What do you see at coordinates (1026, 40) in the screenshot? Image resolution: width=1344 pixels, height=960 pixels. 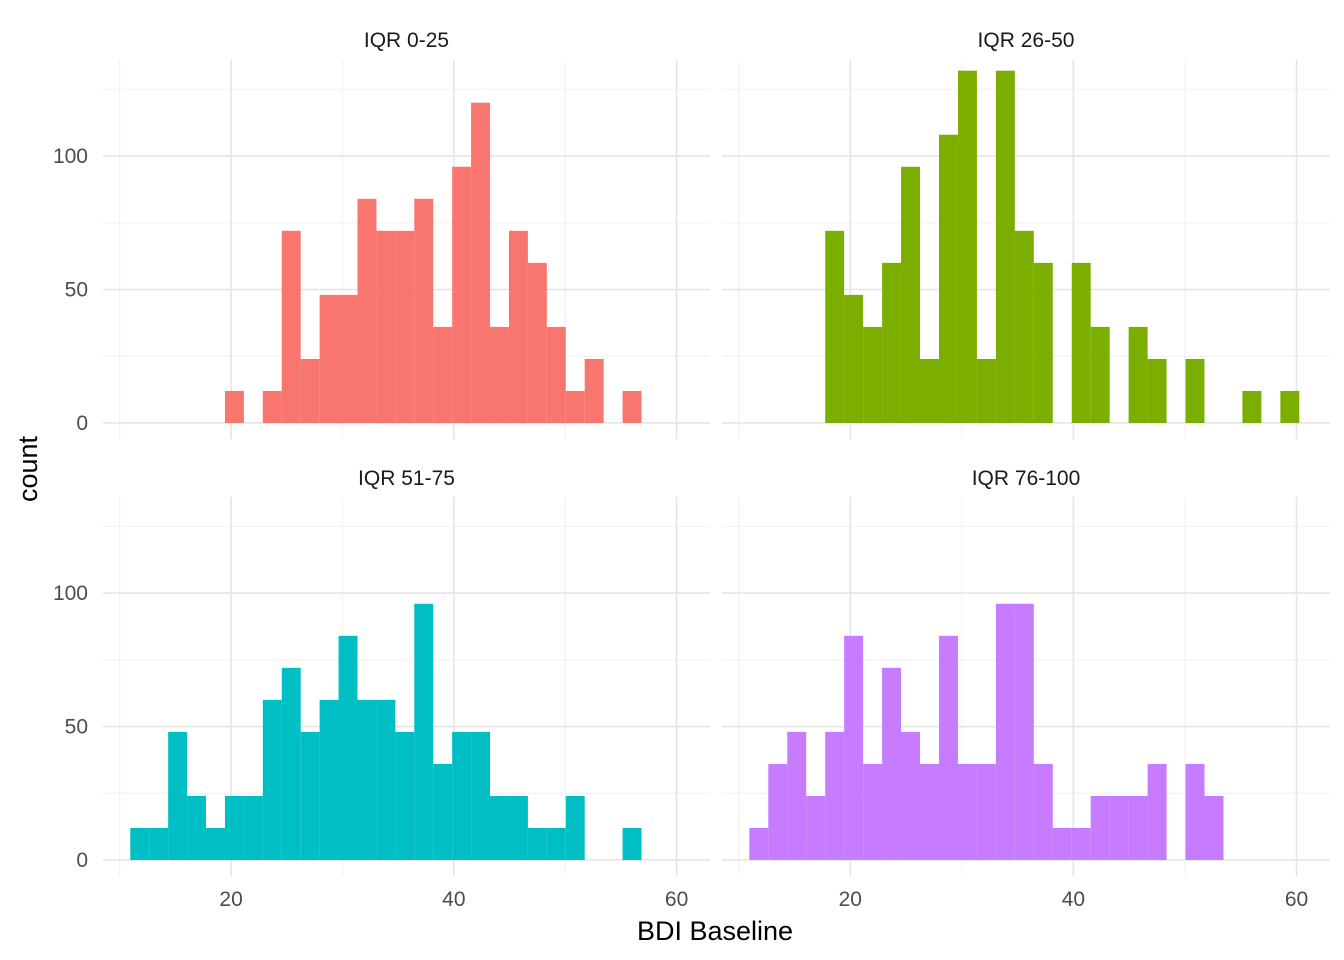 I see `facet-title: IQR 26-50` at bounding box center [1026, 40].